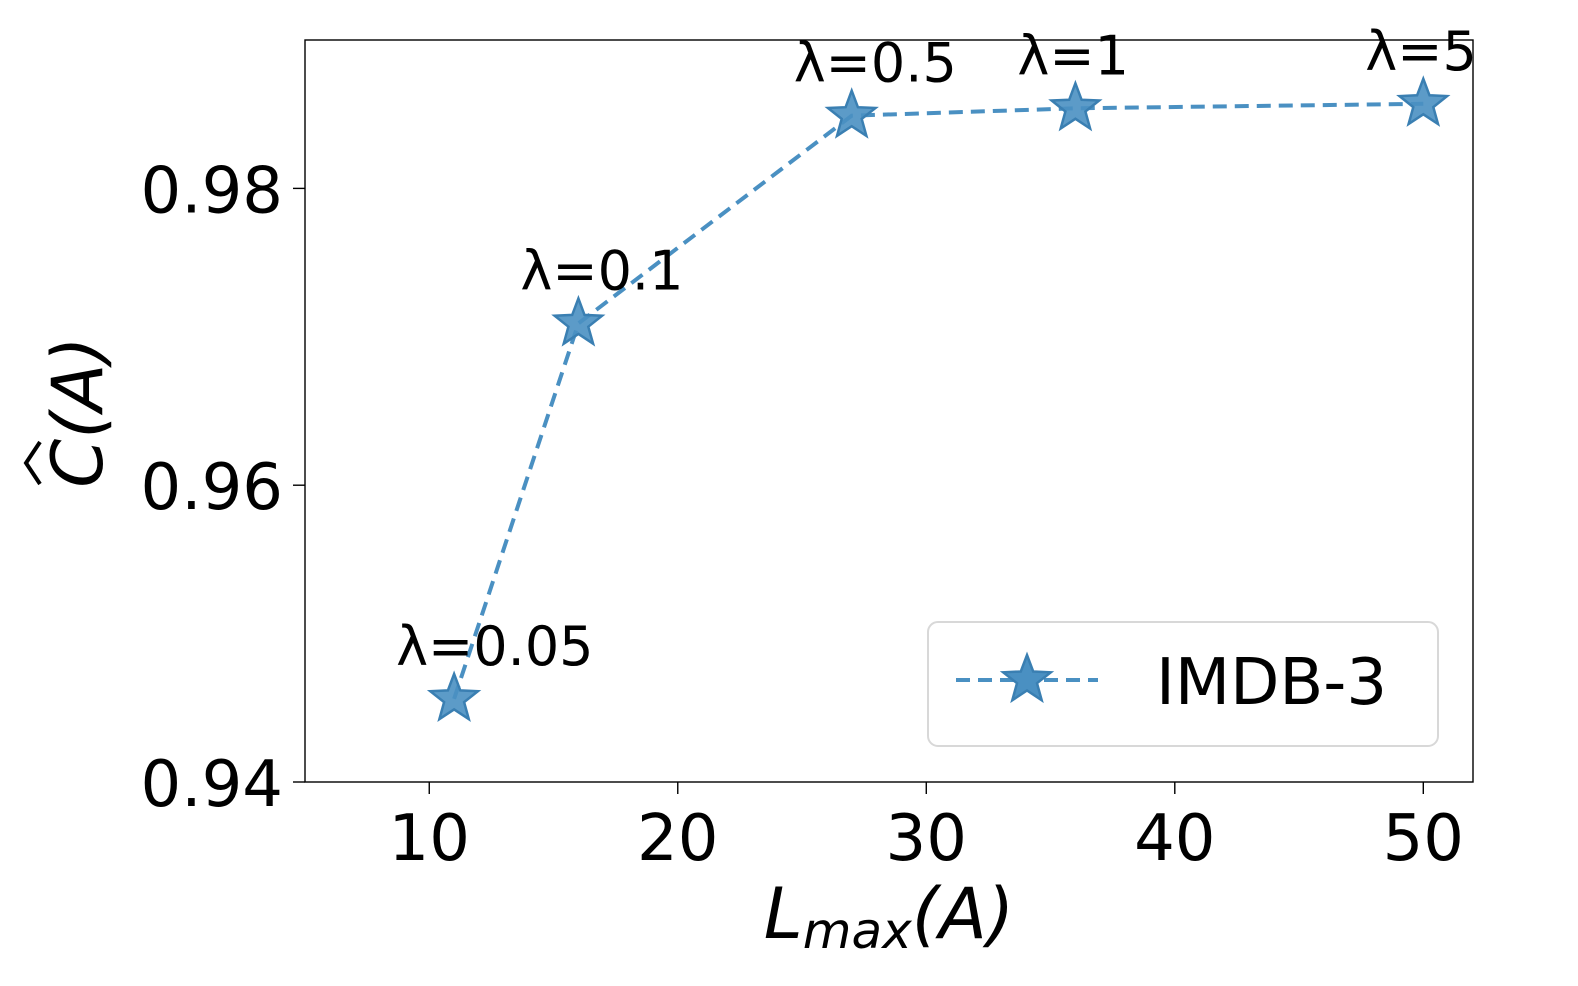 This screenshot has width=1578, height=986. Describe the element at coordinates (857, 931) in the screenshot. I see `x-axis-title-subscript: max` at that location.